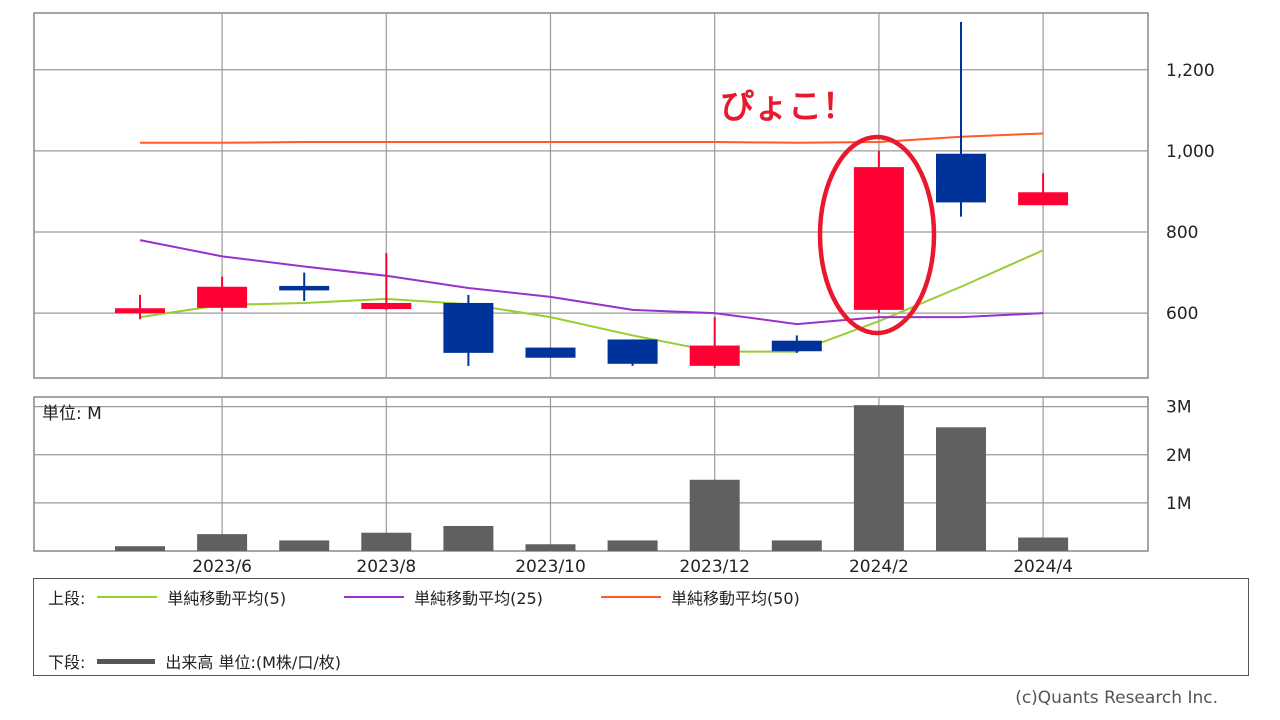  Describe the element at coordinates (632, 567) in the screenshot. I see `x-axis: 2023/6 2023/8 2023/10 2023/12 2024/2 2024/4` at that location.